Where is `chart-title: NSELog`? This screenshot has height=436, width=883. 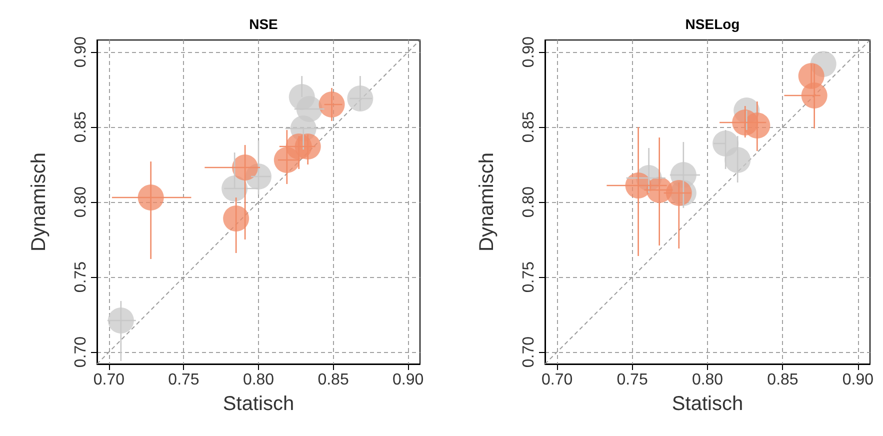
chart-title: NSELog is located at coordinates (712, 24).